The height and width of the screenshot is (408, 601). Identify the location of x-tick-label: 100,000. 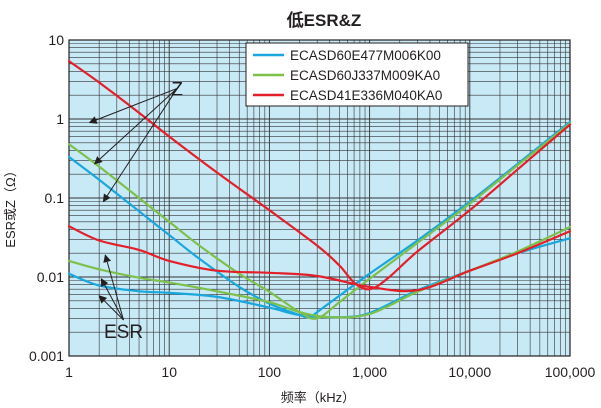
(570, 372).